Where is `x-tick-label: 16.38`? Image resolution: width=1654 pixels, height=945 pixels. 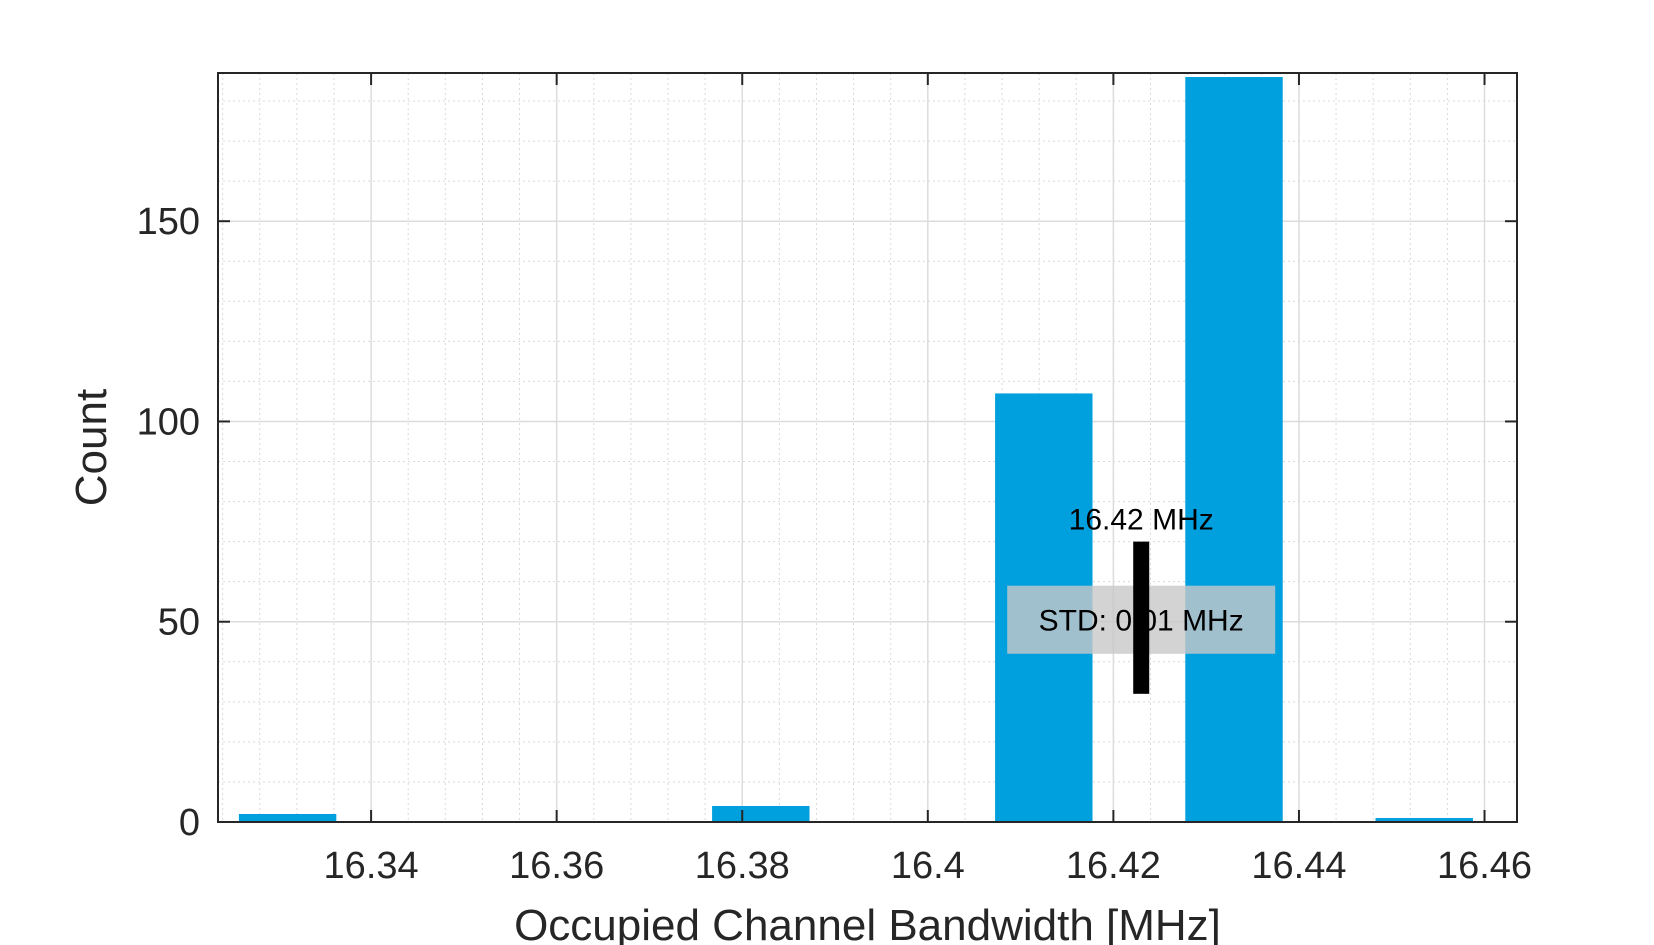
x-tick-label: 16.38 is located at coordinates (742, 866).